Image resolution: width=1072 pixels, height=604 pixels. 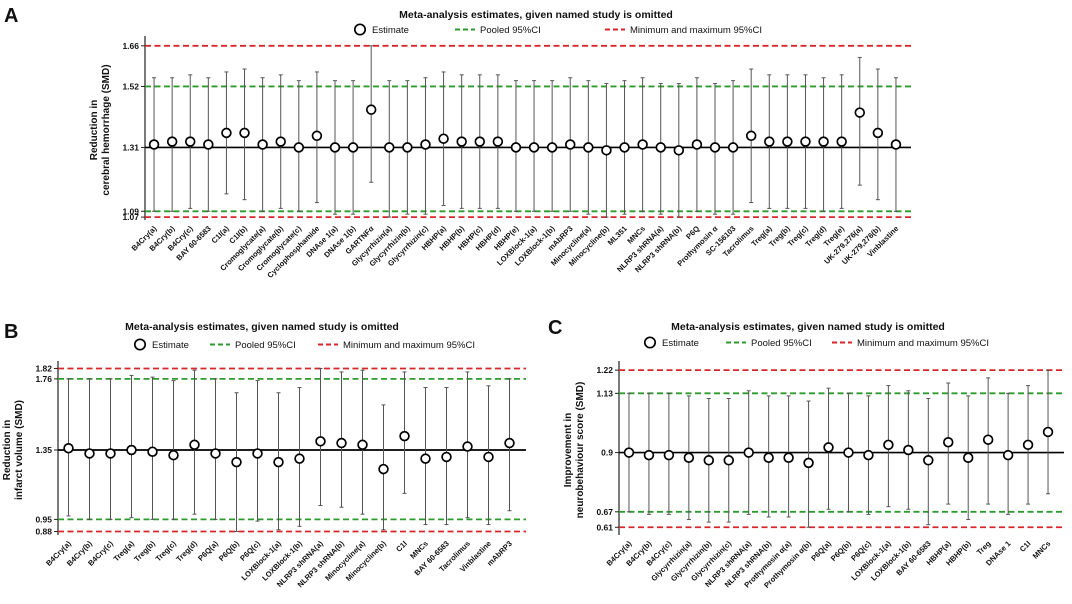 What do you see at coordinates (696, 30) in the screenshot?
I see `legend-minmax-label: Minimum and maximum 95%CI` at bounding box center [696, 30].